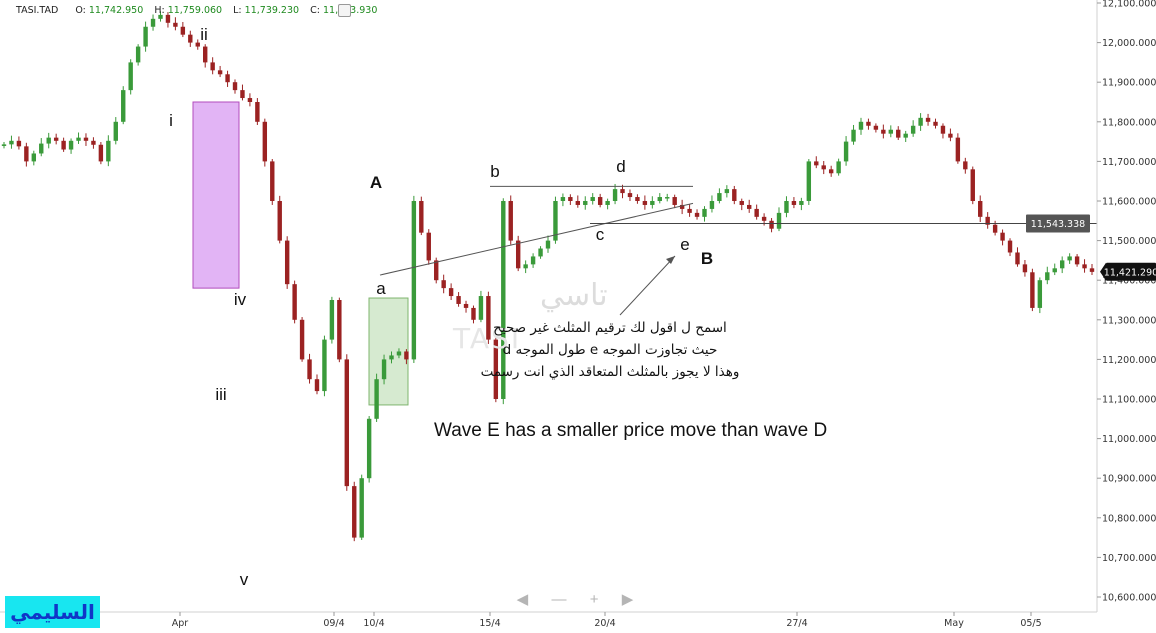  Describe the element at coordinates (522, 599) in the screenshot. I see `scroll-left-icon: ◀` at that location.